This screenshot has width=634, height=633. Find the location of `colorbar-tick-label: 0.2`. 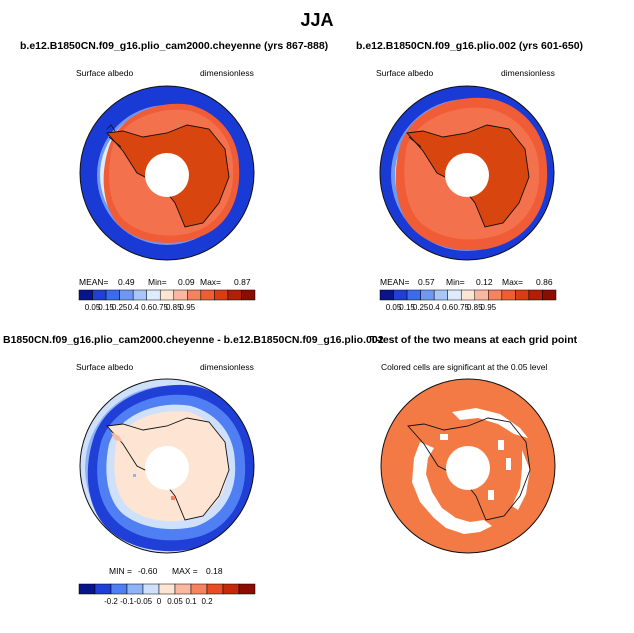

colorbar-tick-label: 0.2 is located at coordinates (207, 601).